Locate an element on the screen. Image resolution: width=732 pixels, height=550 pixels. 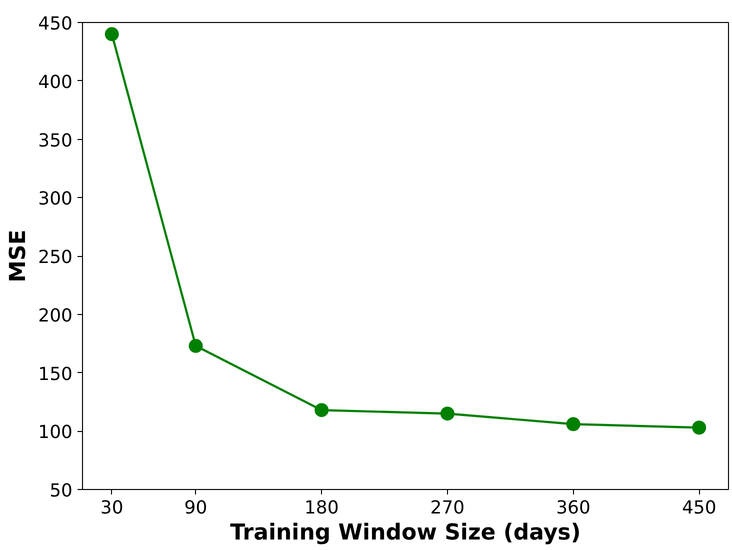
y-tick-label: 200 is located at coordinates (55, 315).